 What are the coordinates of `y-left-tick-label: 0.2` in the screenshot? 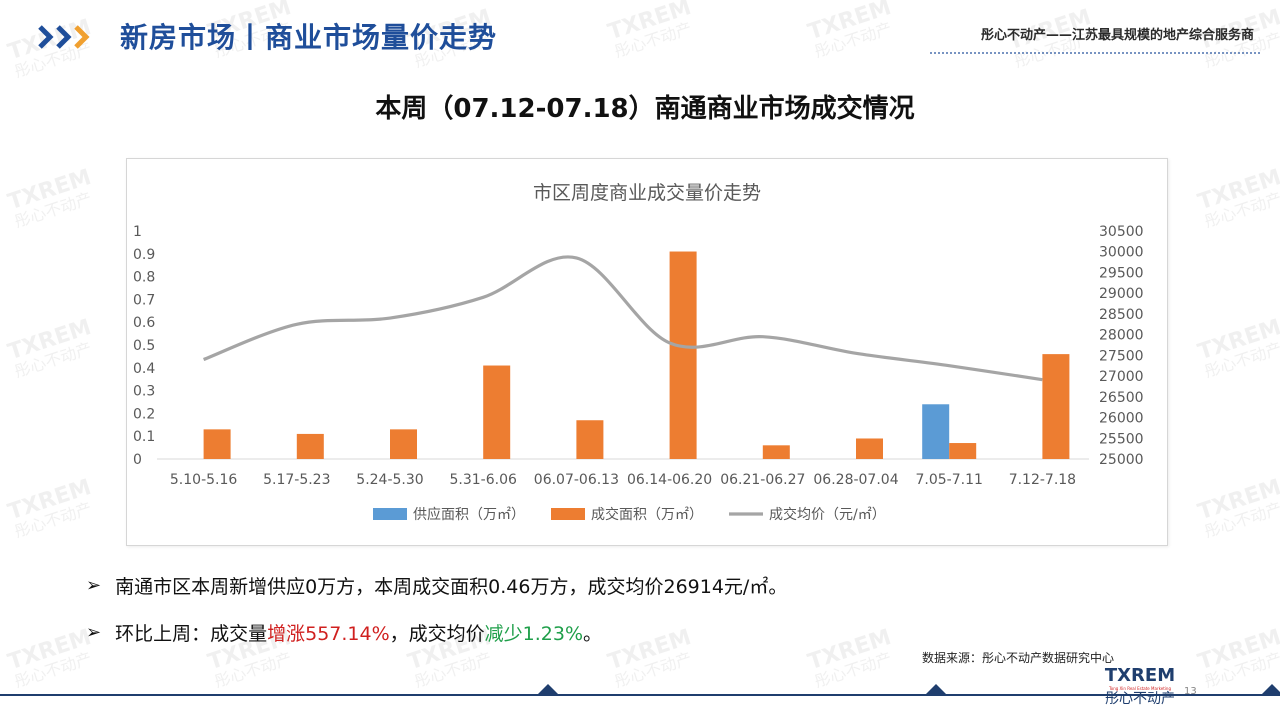 It's located at (144, 414).